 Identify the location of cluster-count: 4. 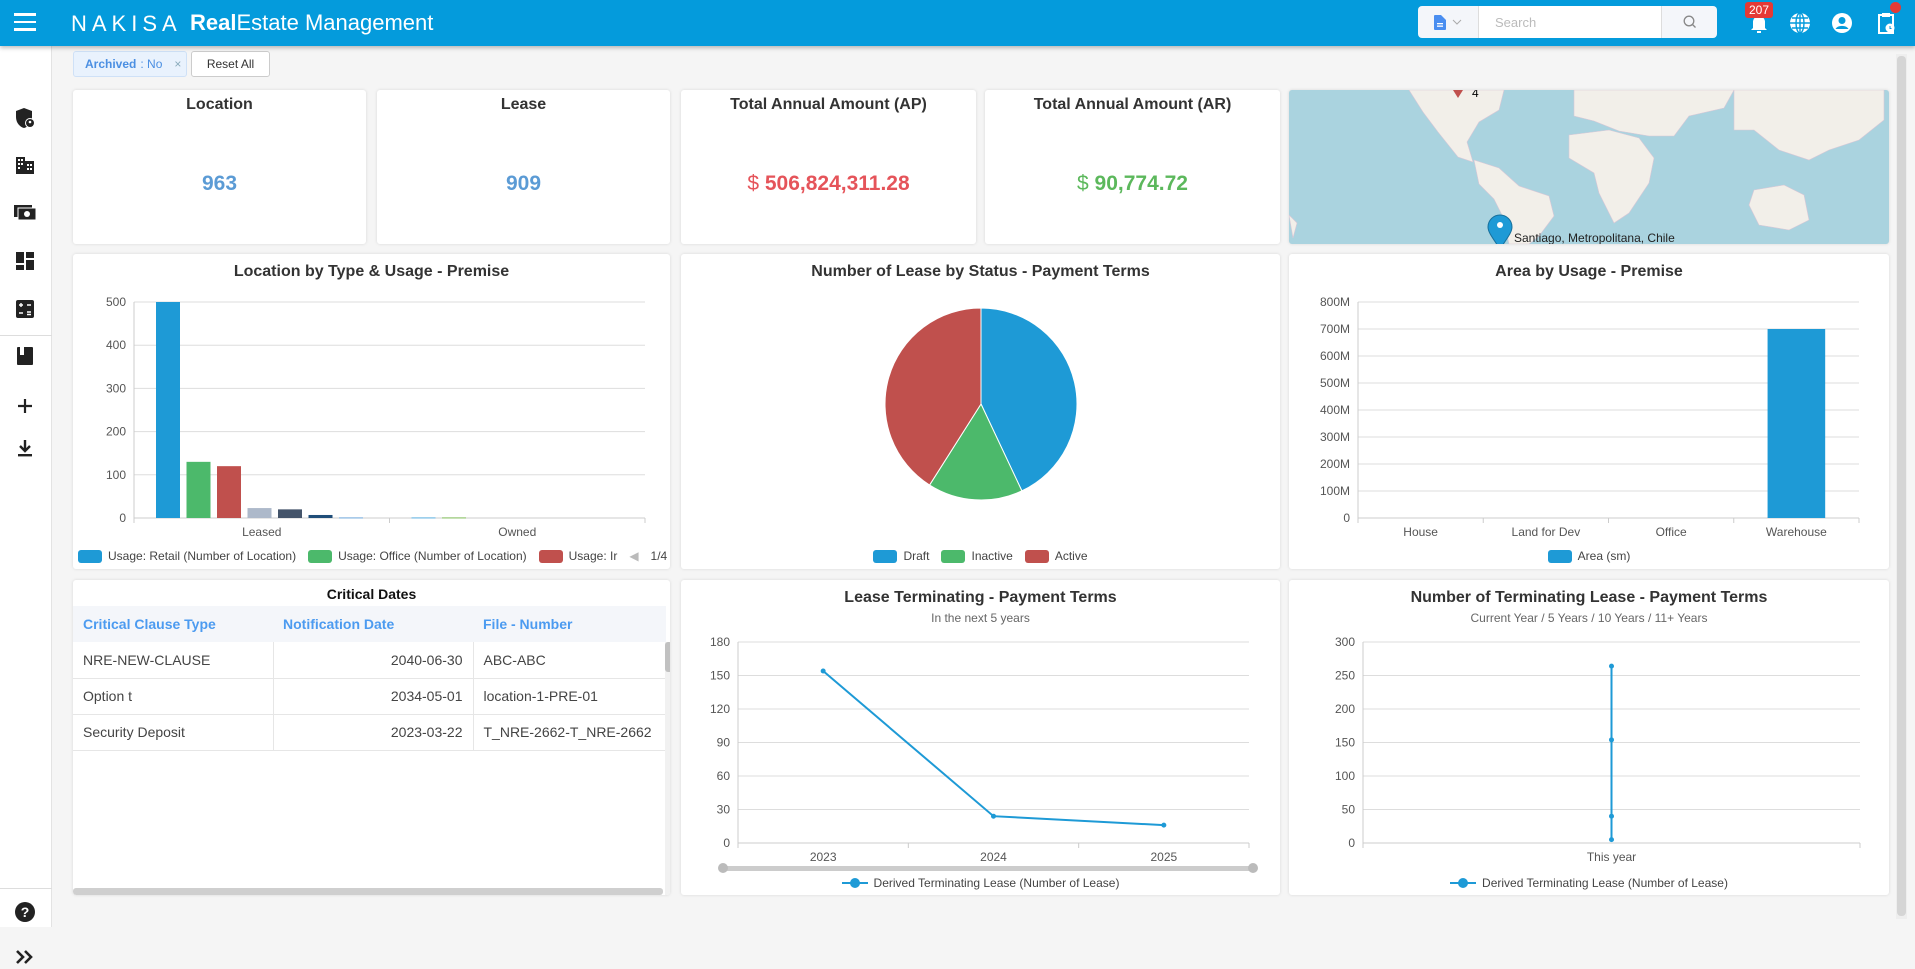
(1475, 95).